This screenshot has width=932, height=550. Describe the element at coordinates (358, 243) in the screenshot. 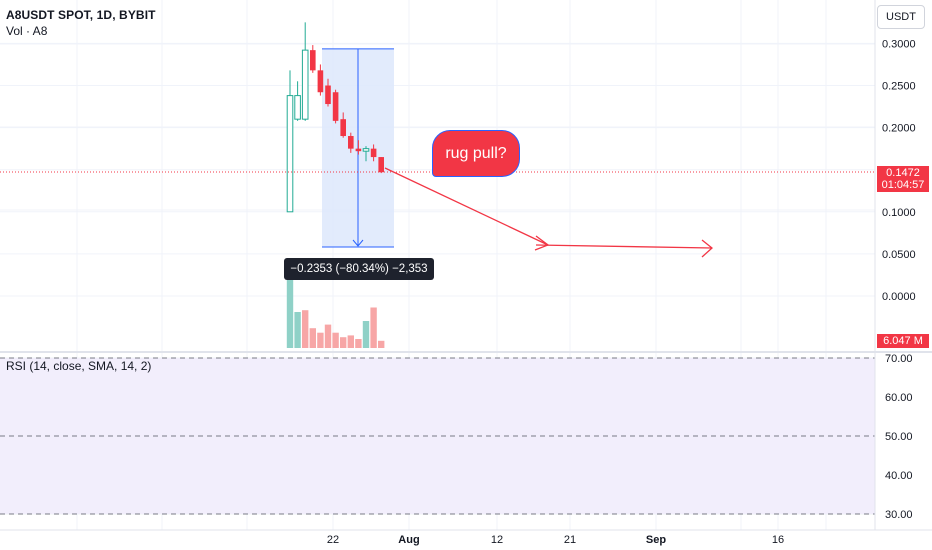

I see `measure-arrow-head` at that location.